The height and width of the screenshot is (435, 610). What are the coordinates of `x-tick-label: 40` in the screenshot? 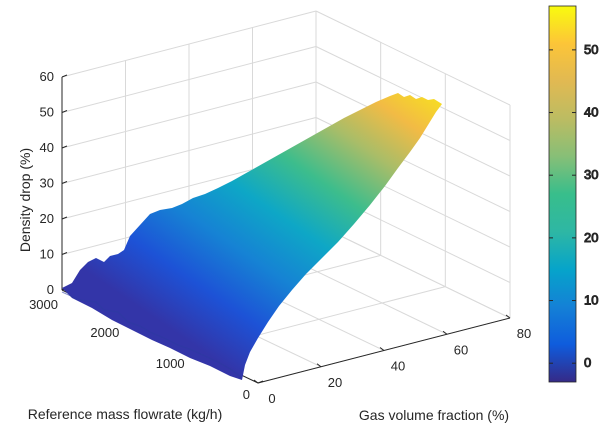 It's located at (398, 366).